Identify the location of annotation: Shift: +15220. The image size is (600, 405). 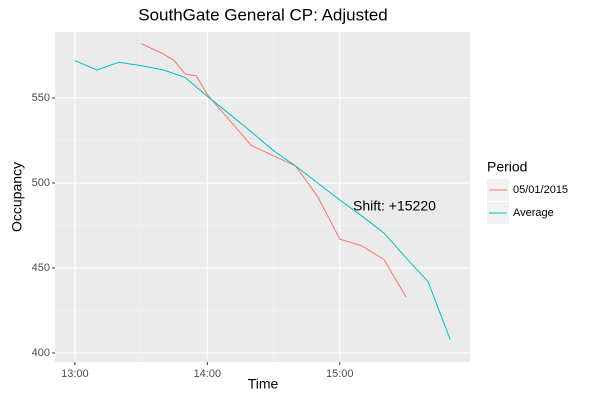
(394, 206).